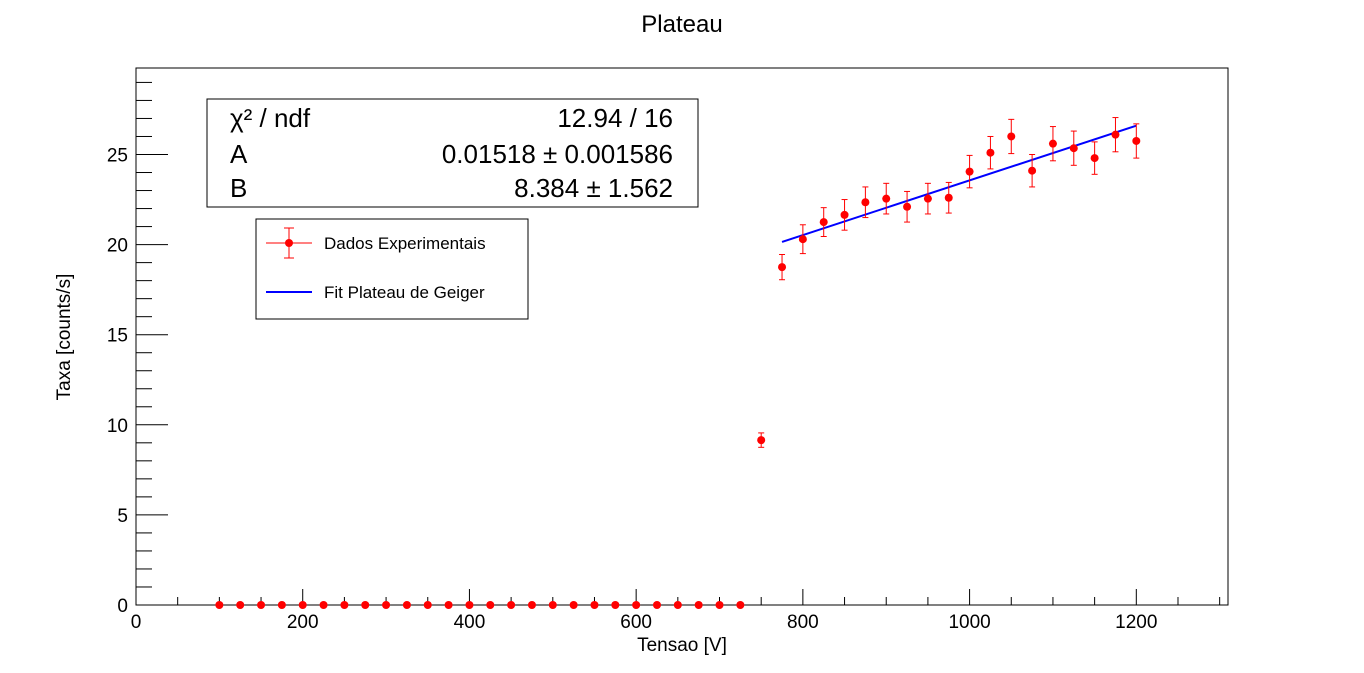 The height and width of the screenshot is (673, 1364). I want to click on fit-line-segment, so click(959, 183).